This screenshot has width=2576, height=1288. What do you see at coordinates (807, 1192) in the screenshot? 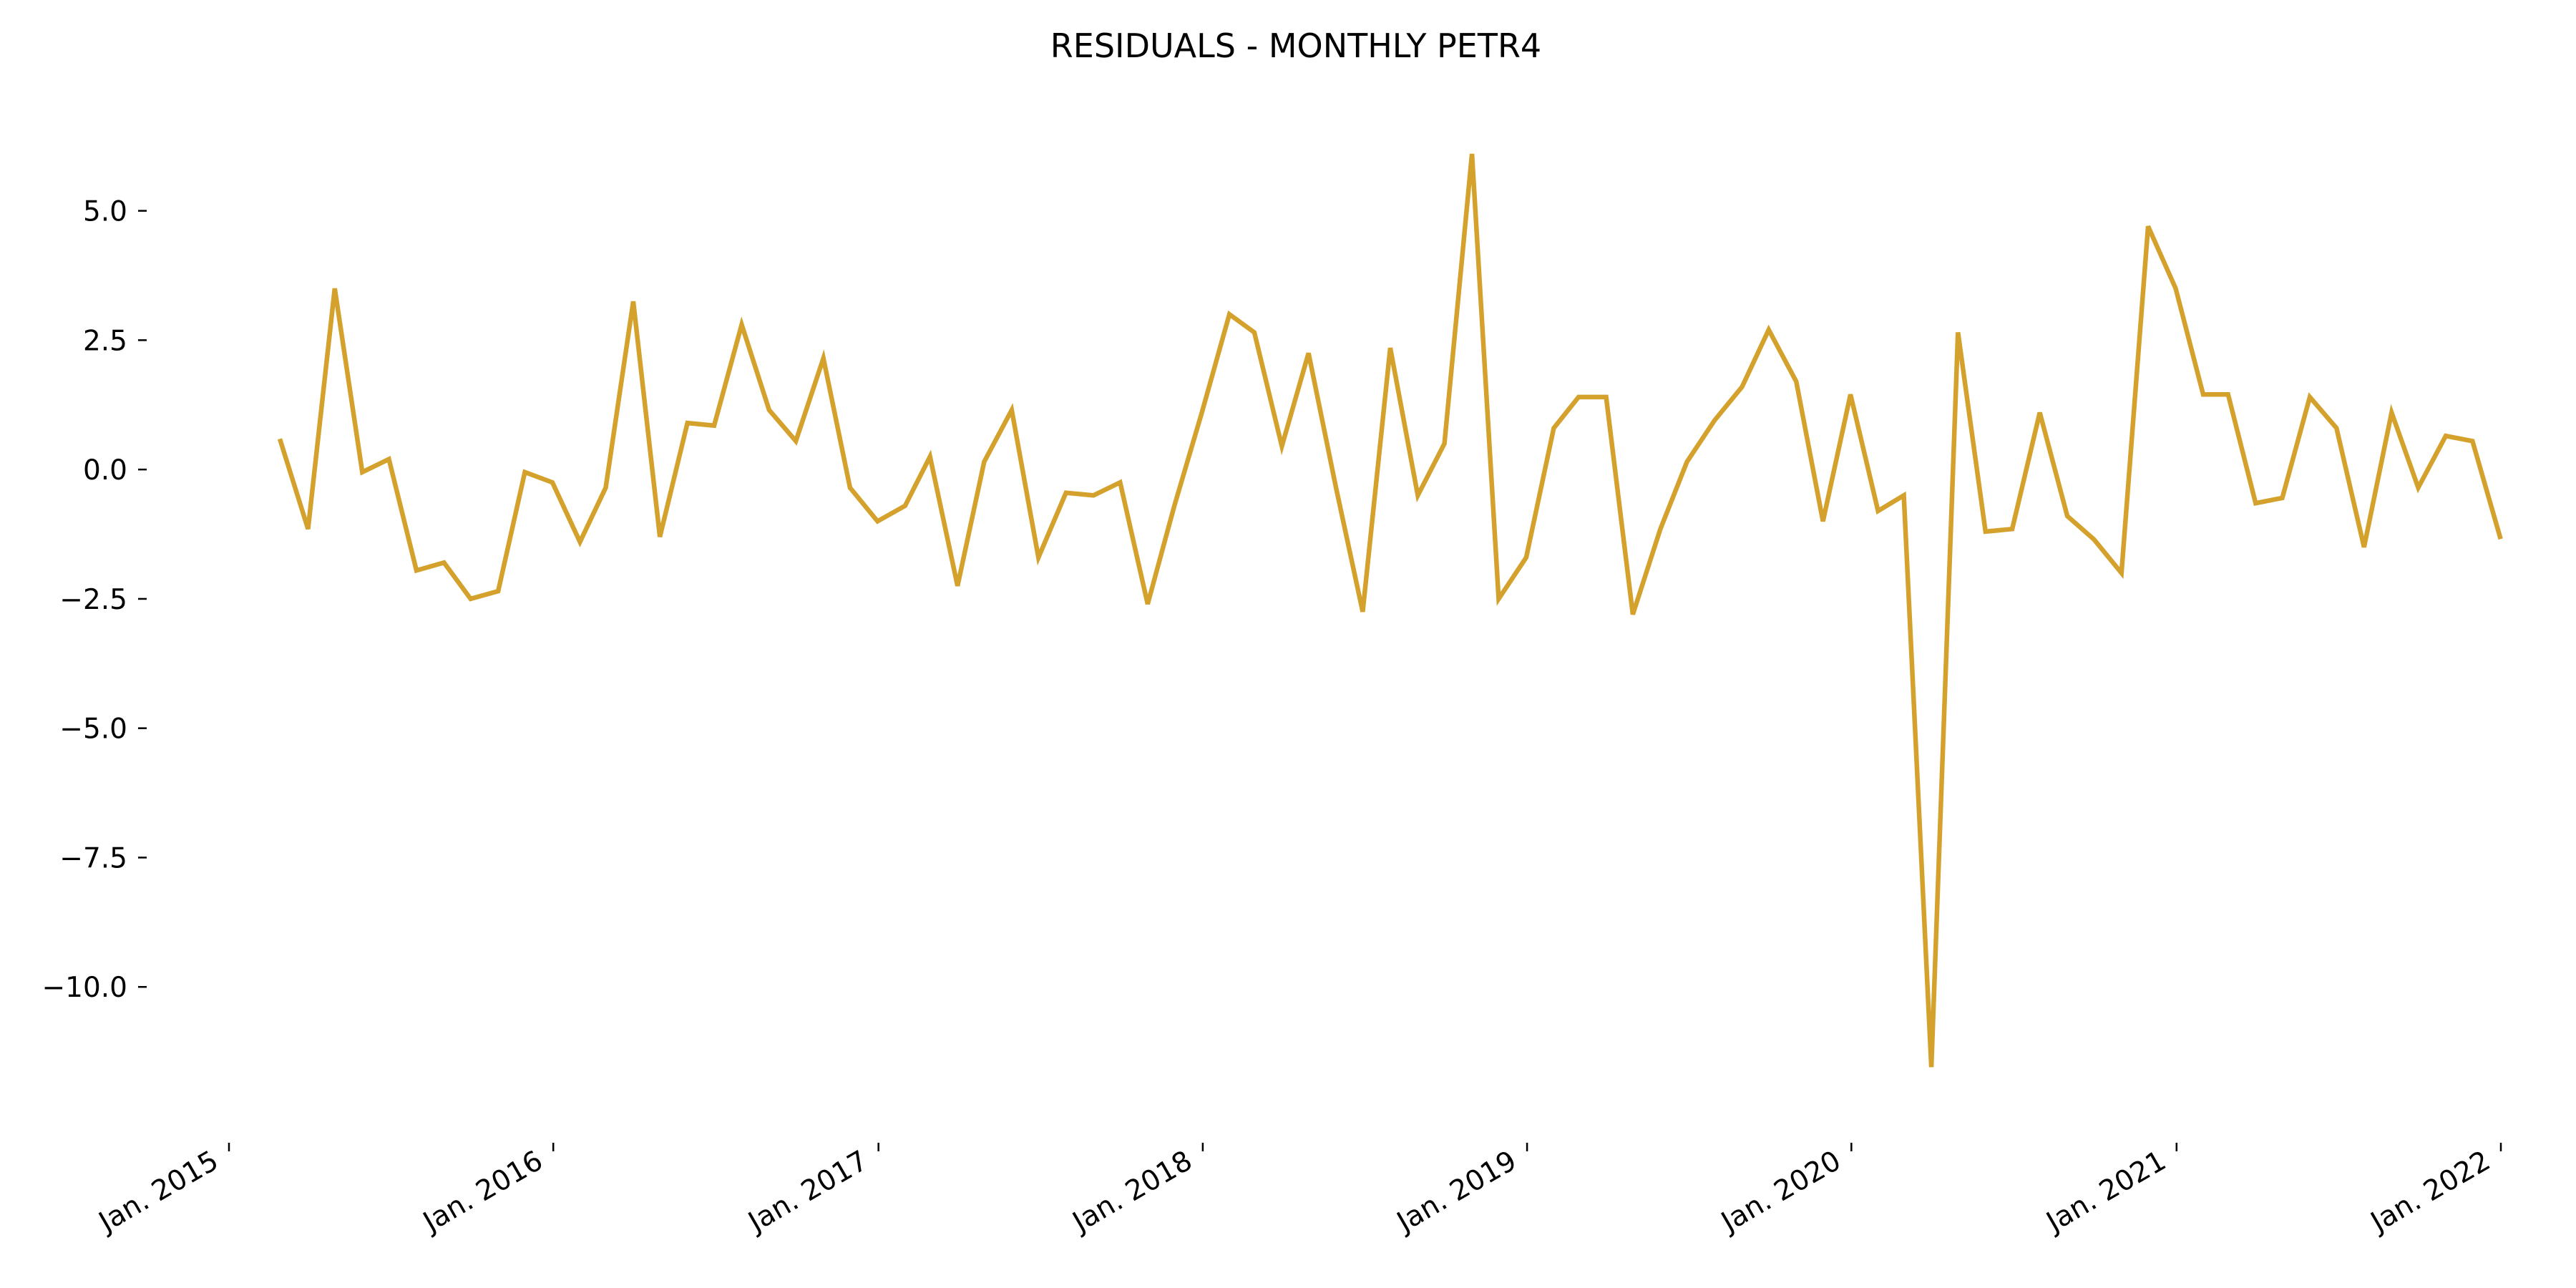
I see `x-tick-label: Jan. 2017` at bounding box center [807, 1192].